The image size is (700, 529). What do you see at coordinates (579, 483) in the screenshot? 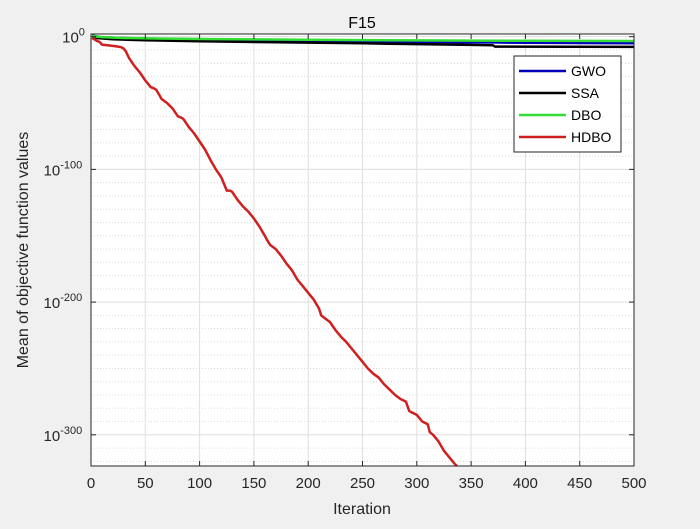
I see `x-tick-label: 450` at bounding box center [579, 483].